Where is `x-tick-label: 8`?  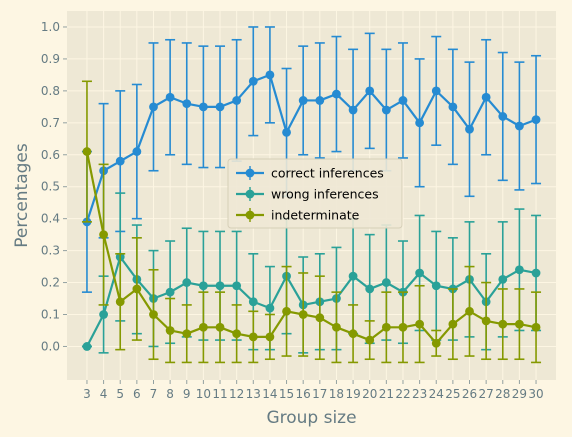 x-tick-label: 8 is located at coordinates (170, 394).